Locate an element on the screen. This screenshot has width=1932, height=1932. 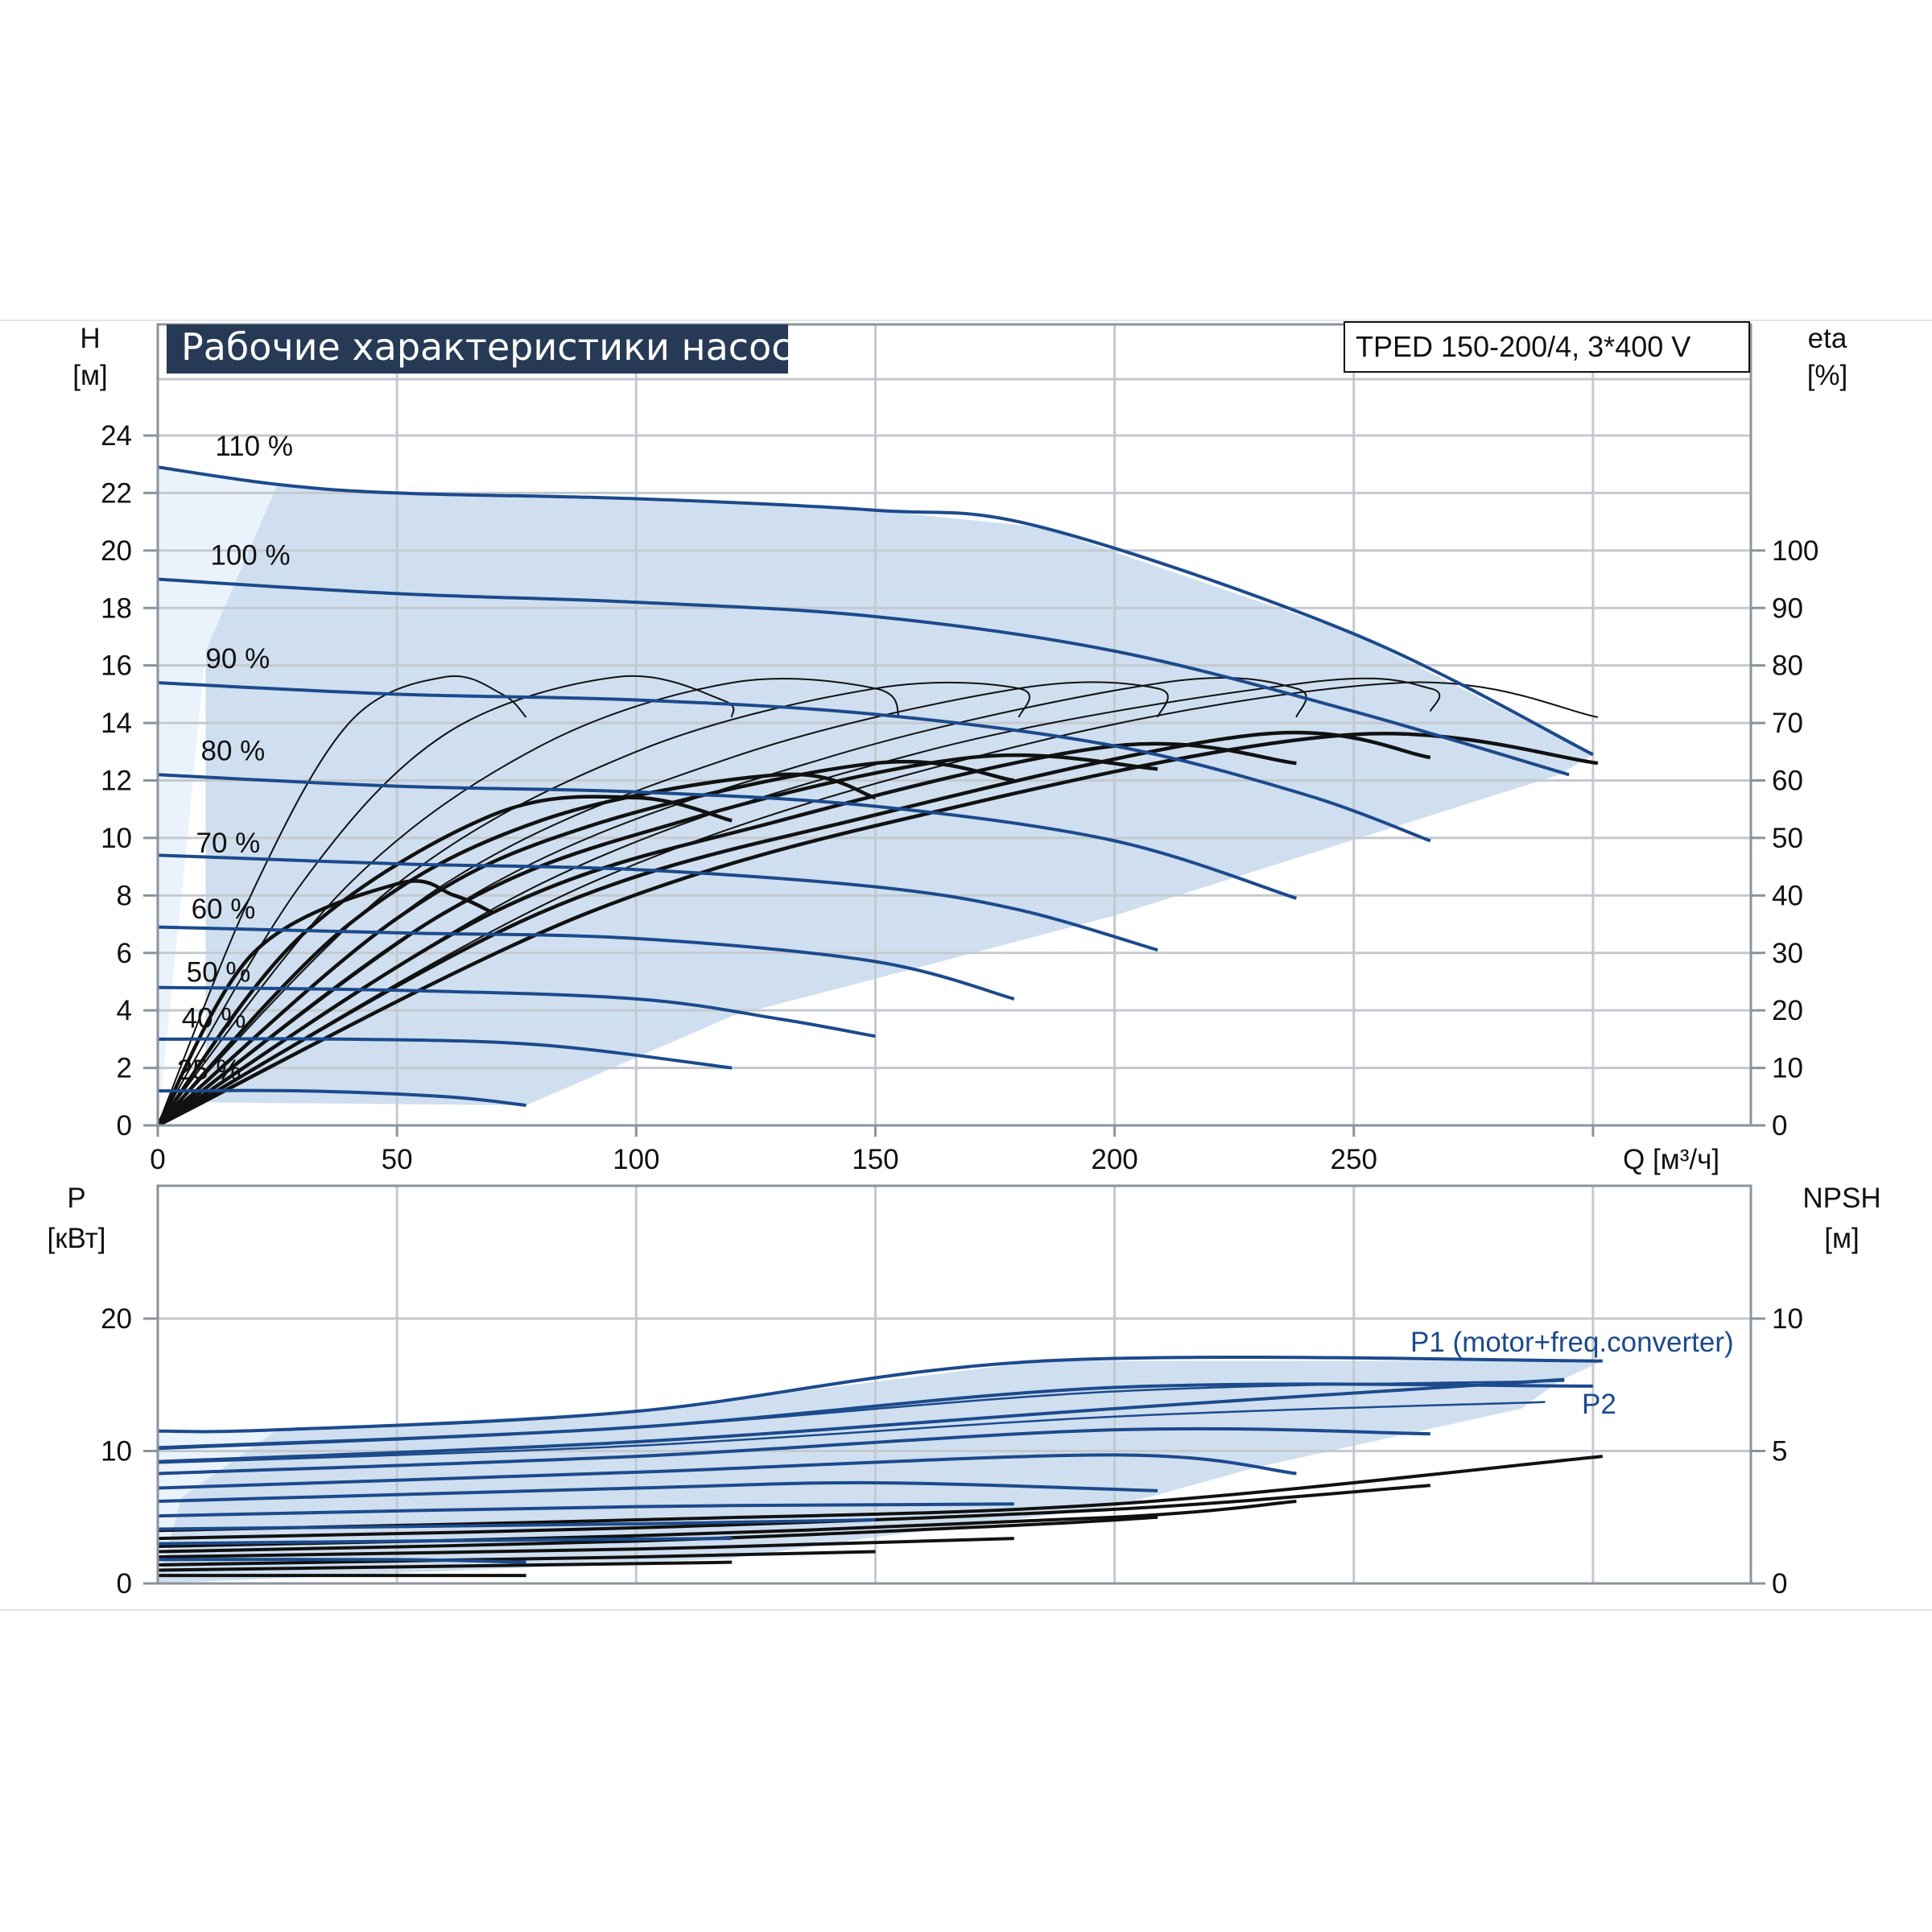
x-tick-label: 250 is located at coordinates (1354, 1159).